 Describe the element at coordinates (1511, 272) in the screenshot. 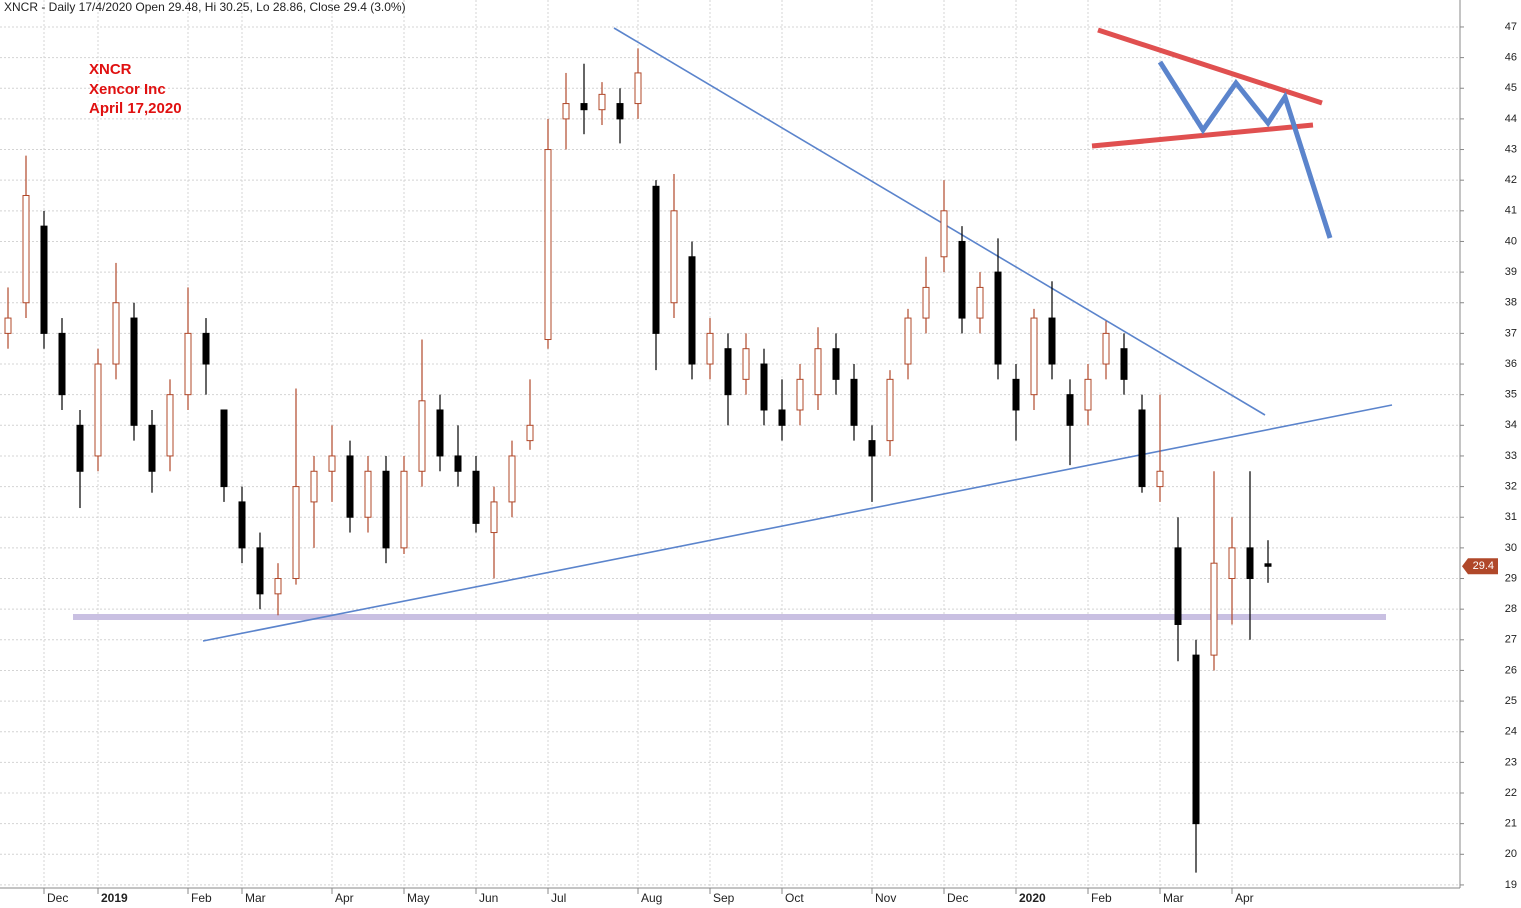

I see `y-tick-label: 39` at that location.